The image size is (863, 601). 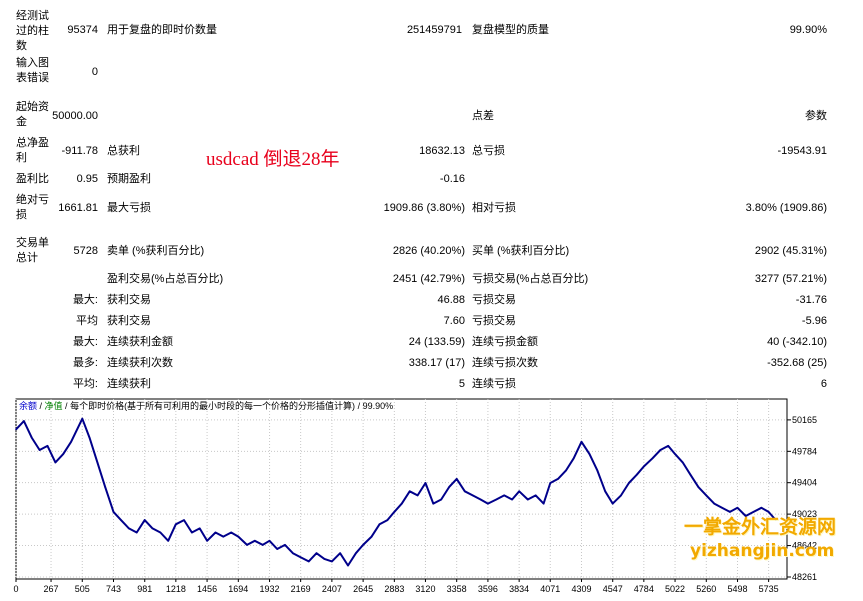 I want to click on max-consecutive-wins-label: 连续获利金额, so click(x=140, y=342).